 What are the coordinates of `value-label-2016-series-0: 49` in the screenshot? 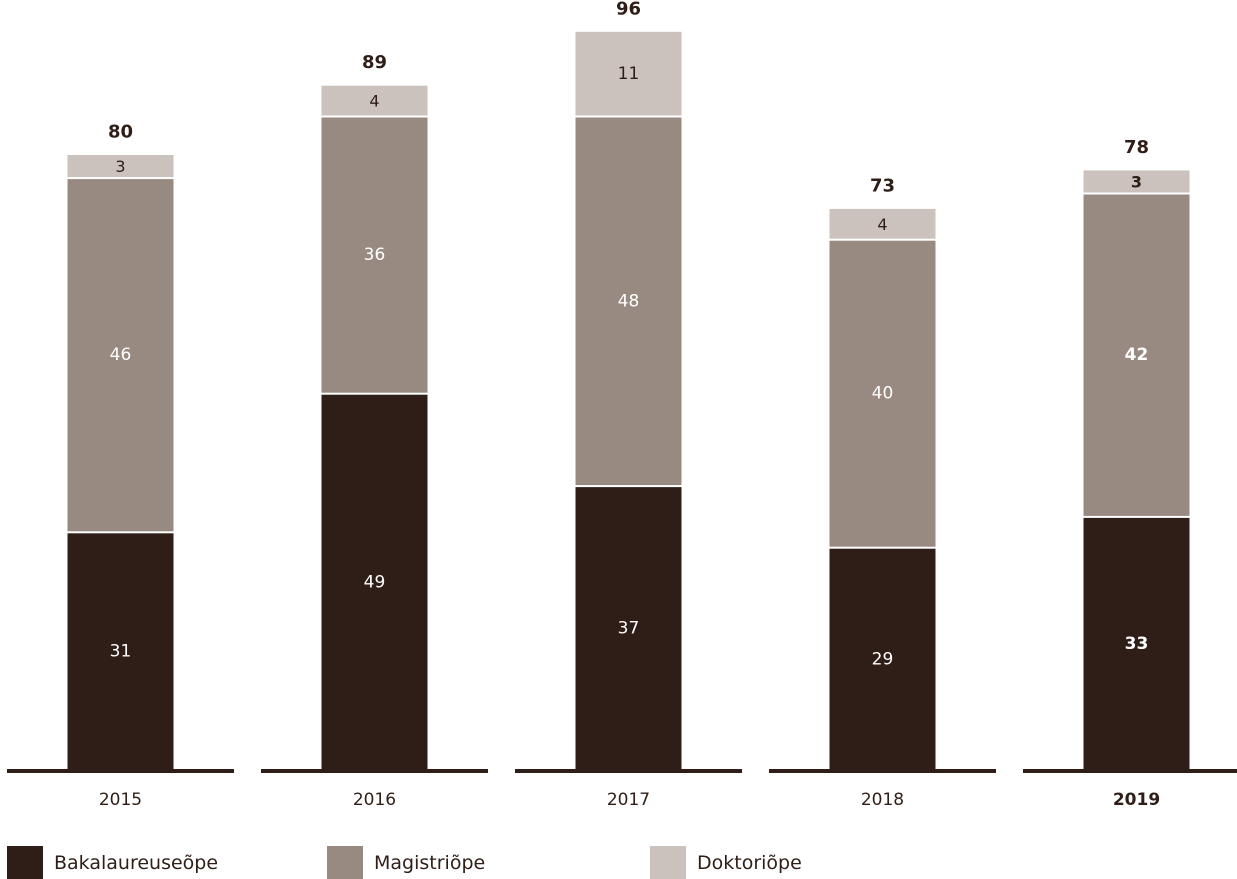 It's located at (375, 582).